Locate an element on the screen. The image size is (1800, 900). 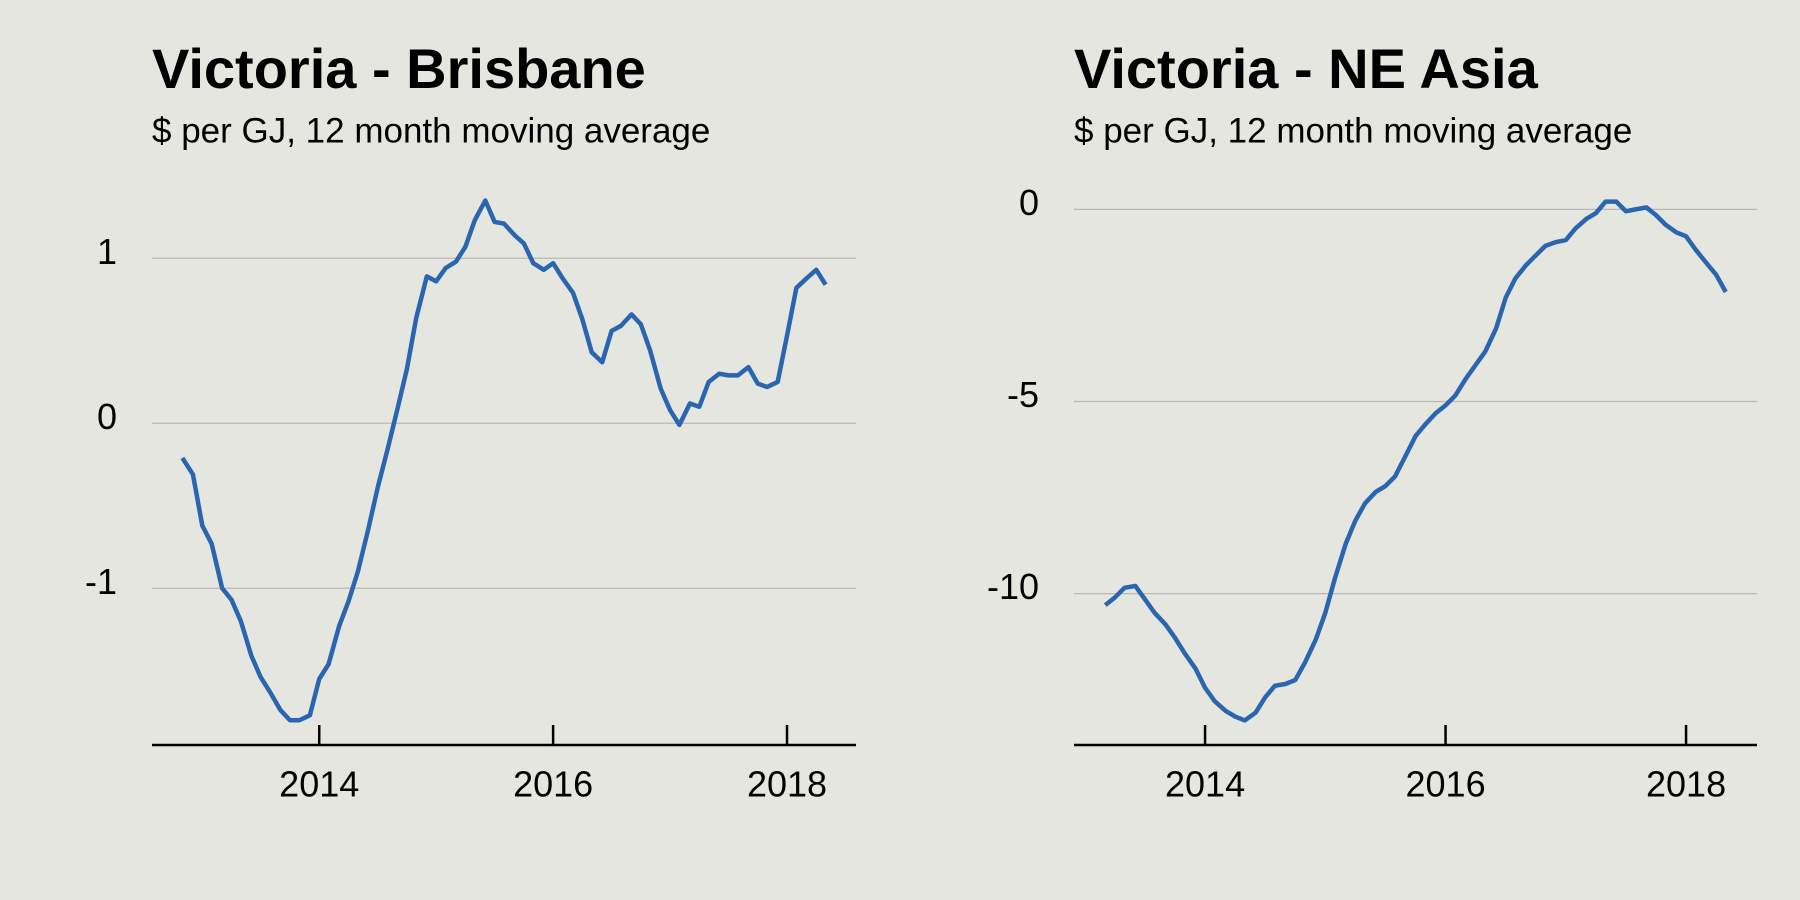
y-tick-label: -5 is located at coordinates (1023, 394).